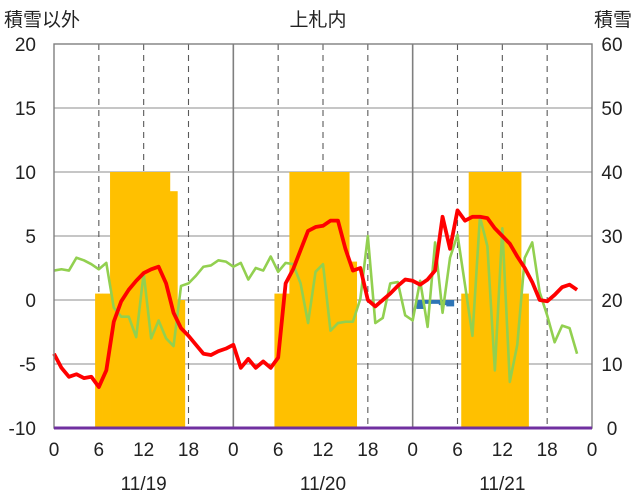 The height and width of the screenshot is (501, 636). I want to click on left-y-tick-label: 0, so click(30, 301).